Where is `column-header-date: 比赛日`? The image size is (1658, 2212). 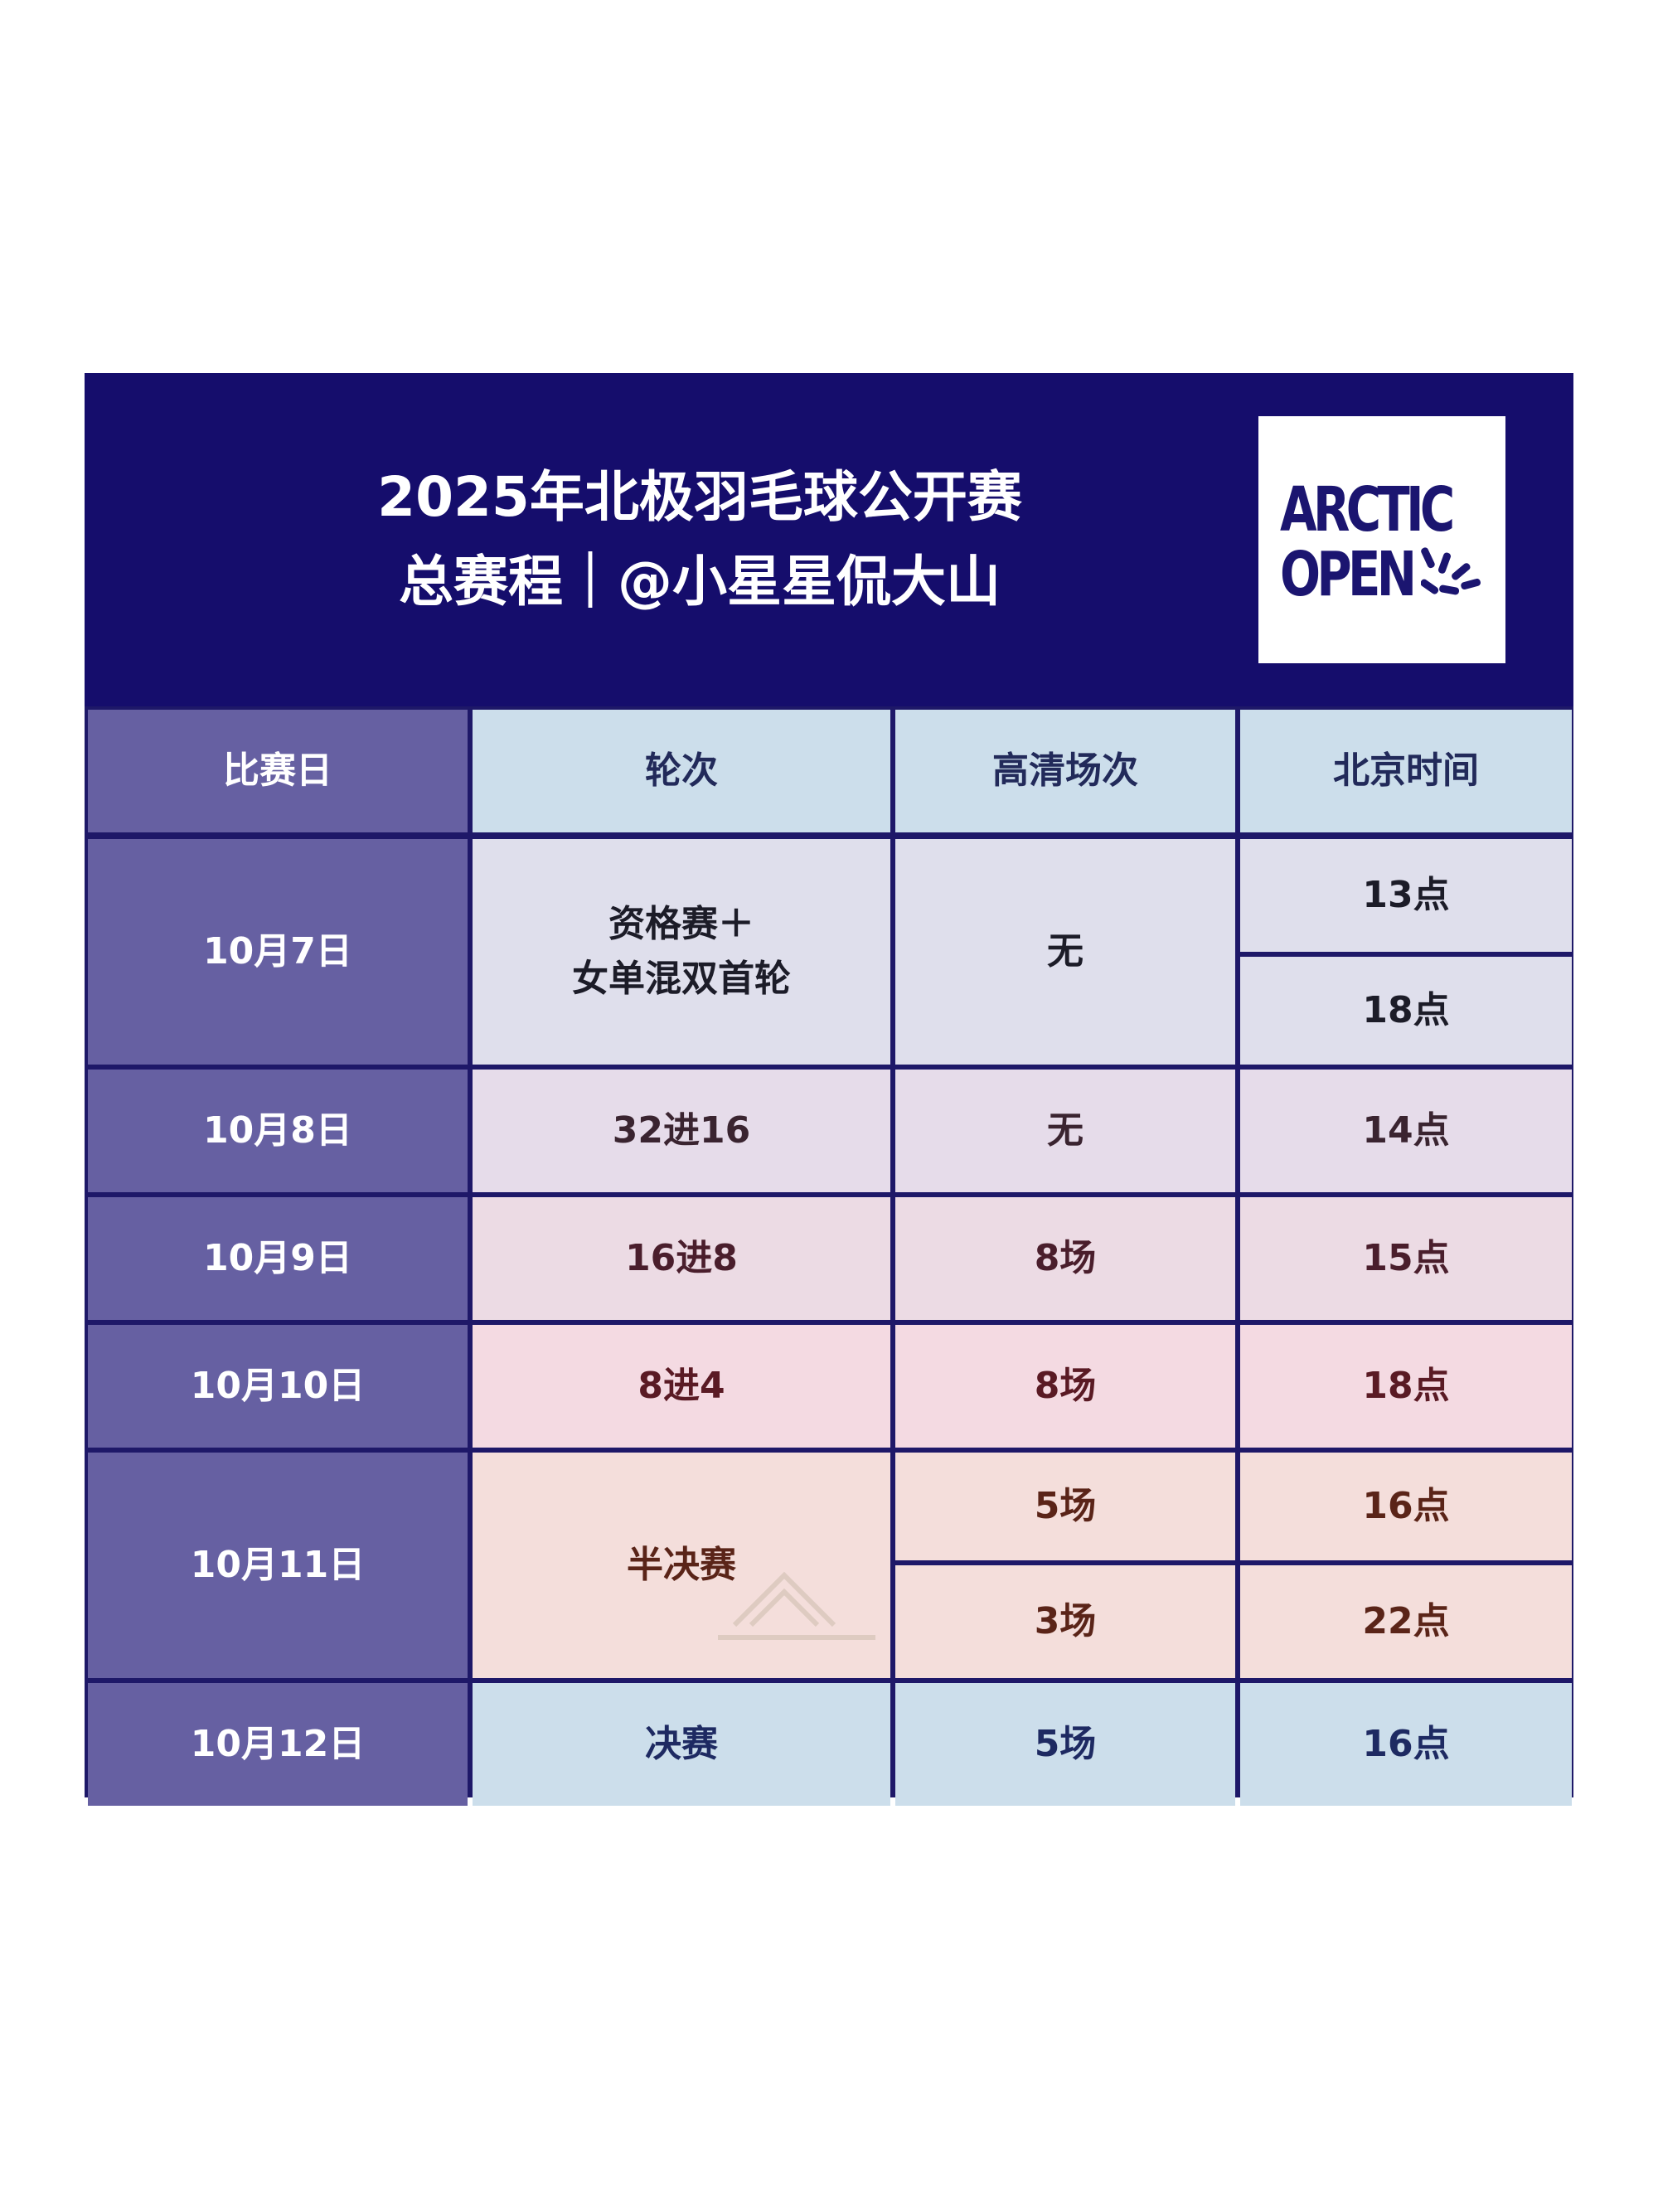
column-header-date: 比赛日 is located at coordinates (278, 771).